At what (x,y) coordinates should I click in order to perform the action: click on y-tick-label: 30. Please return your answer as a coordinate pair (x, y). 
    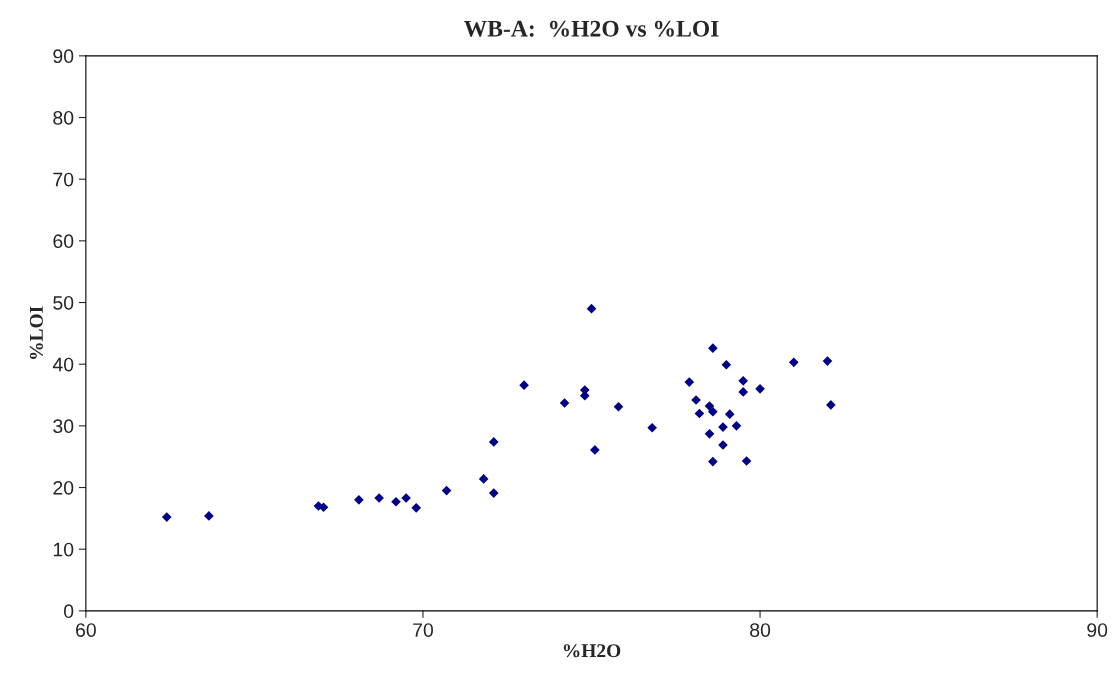
    Looking at the image, I should click on (63, 426).